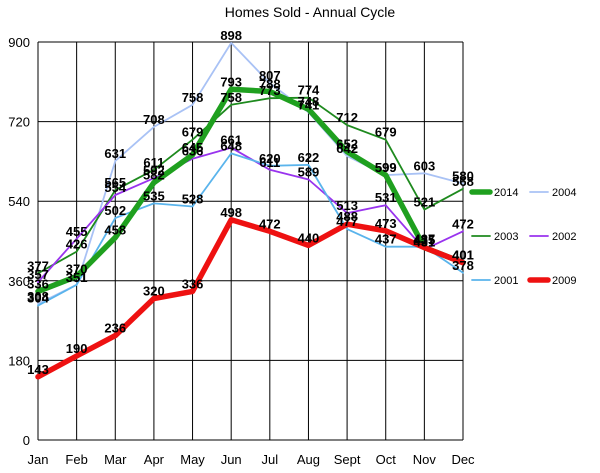  I want to click on data-label-2009-may: 336, so click(193, 283).